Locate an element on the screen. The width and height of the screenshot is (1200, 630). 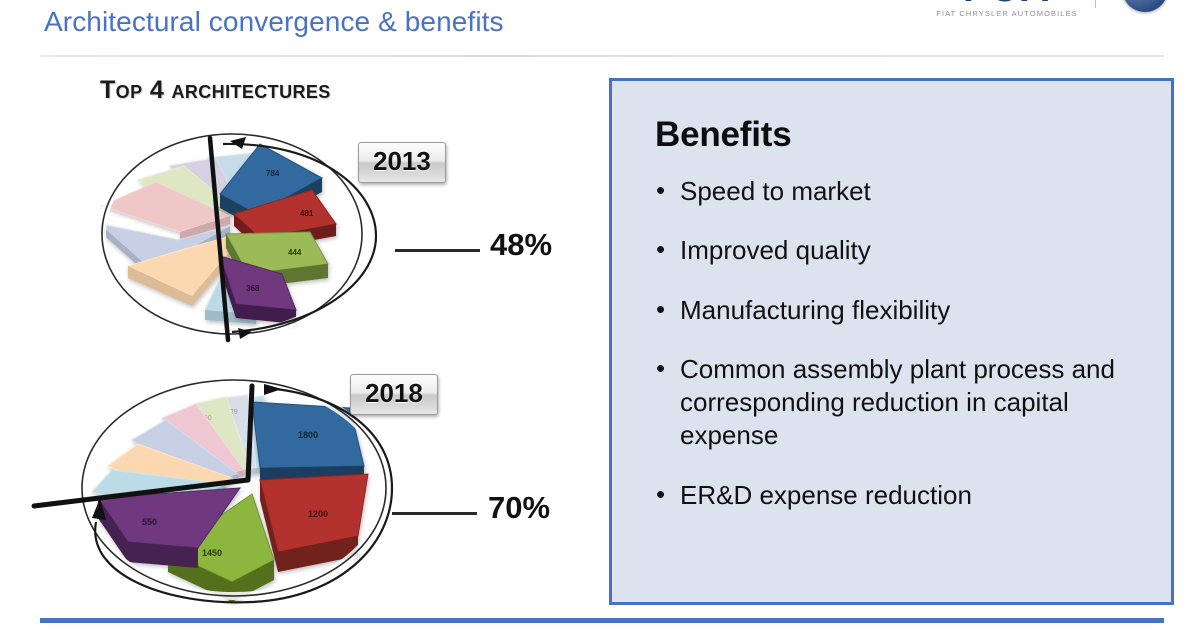
share-label-2018: 70% is located at coordinates (519, 507).